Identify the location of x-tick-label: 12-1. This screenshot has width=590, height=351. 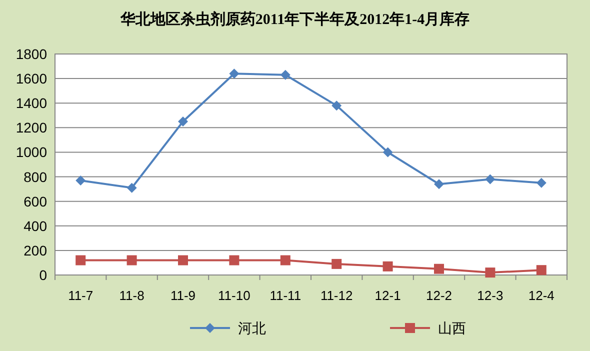
(387, 295).